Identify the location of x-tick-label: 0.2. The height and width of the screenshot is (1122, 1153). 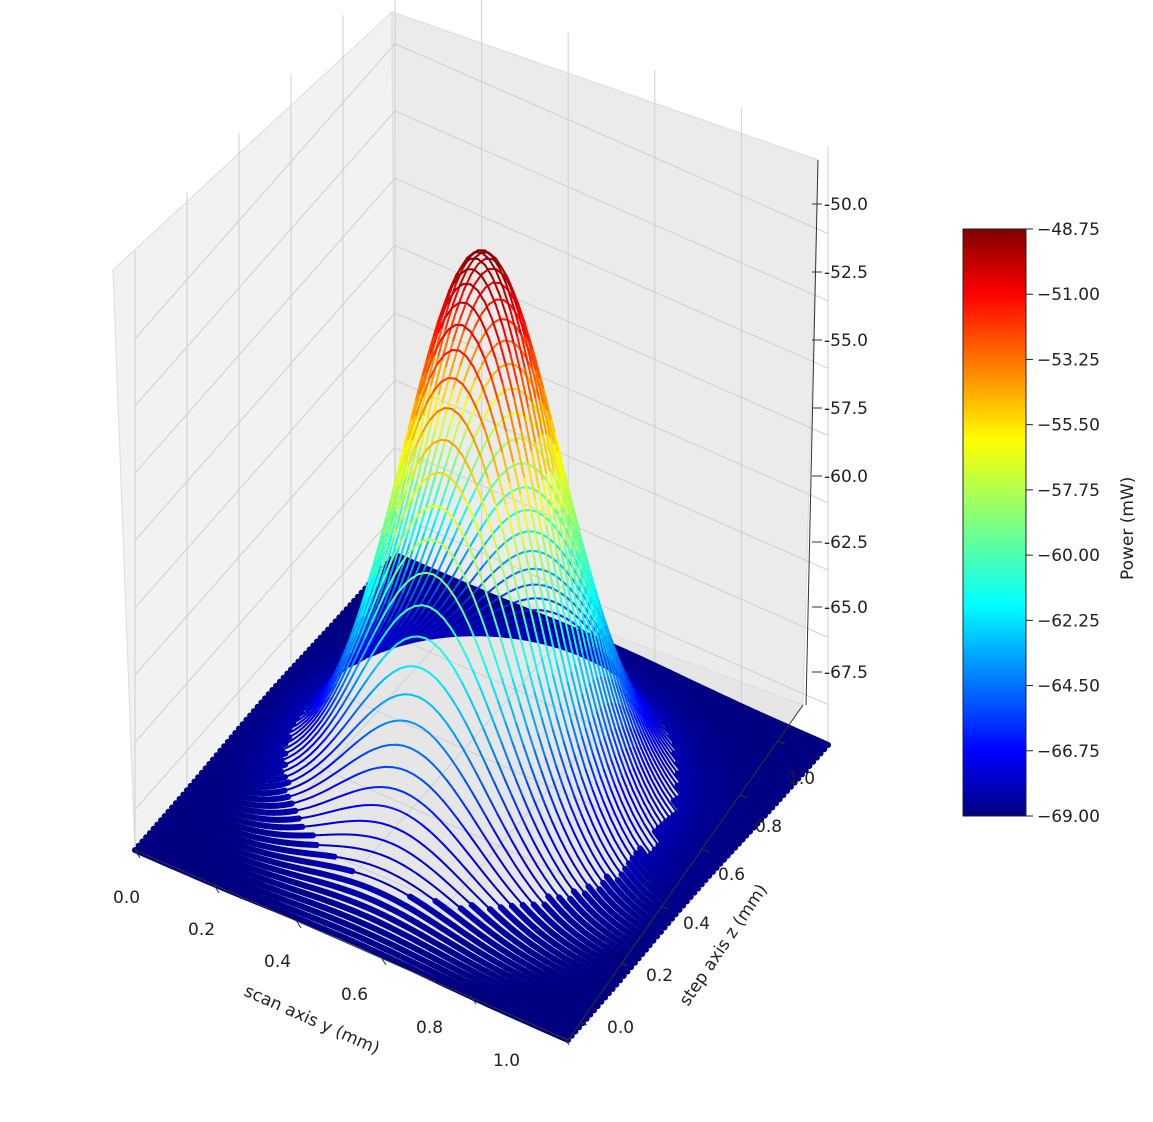
(201, 930).